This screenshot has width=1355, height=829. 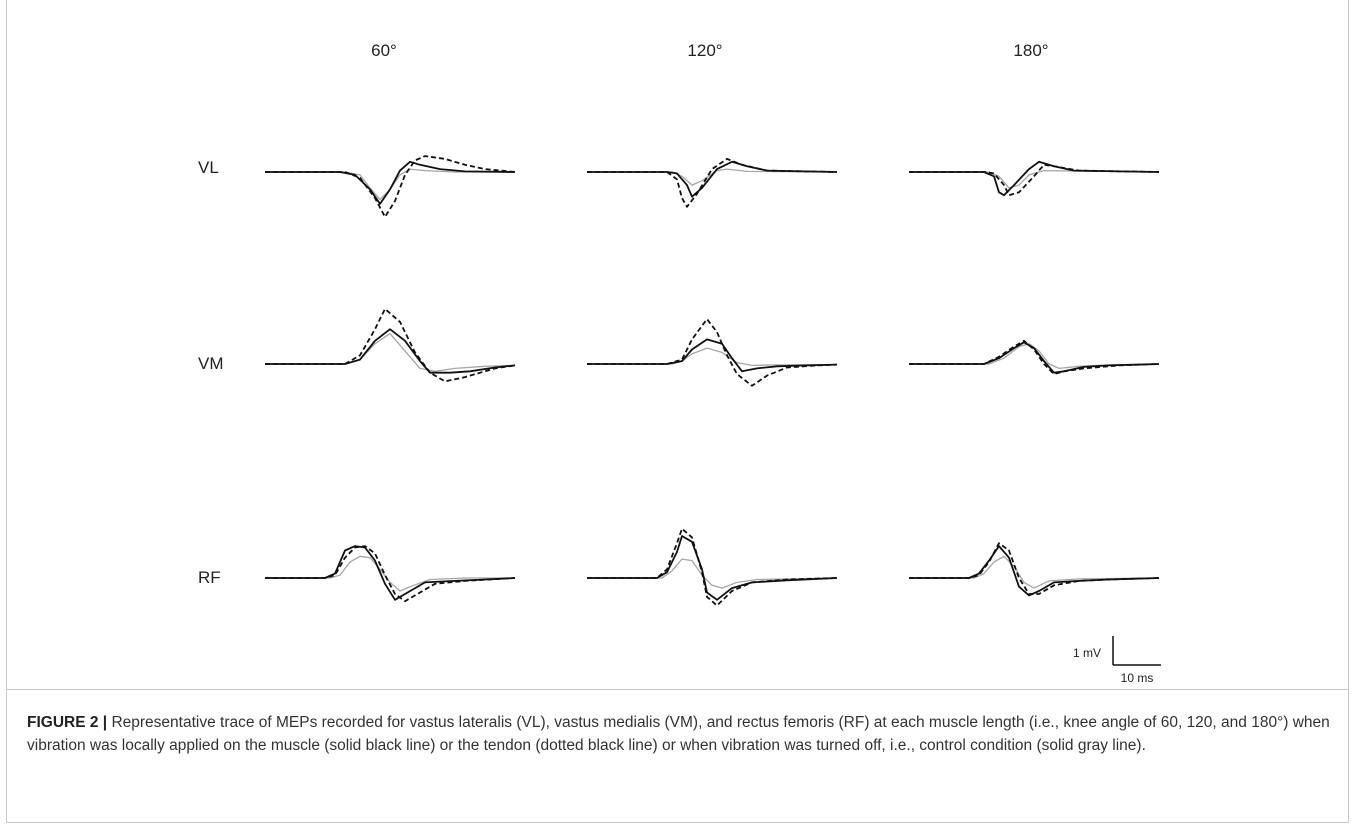 I want to click on trace-rf-180-muscle, so click(x=1034, y=571).